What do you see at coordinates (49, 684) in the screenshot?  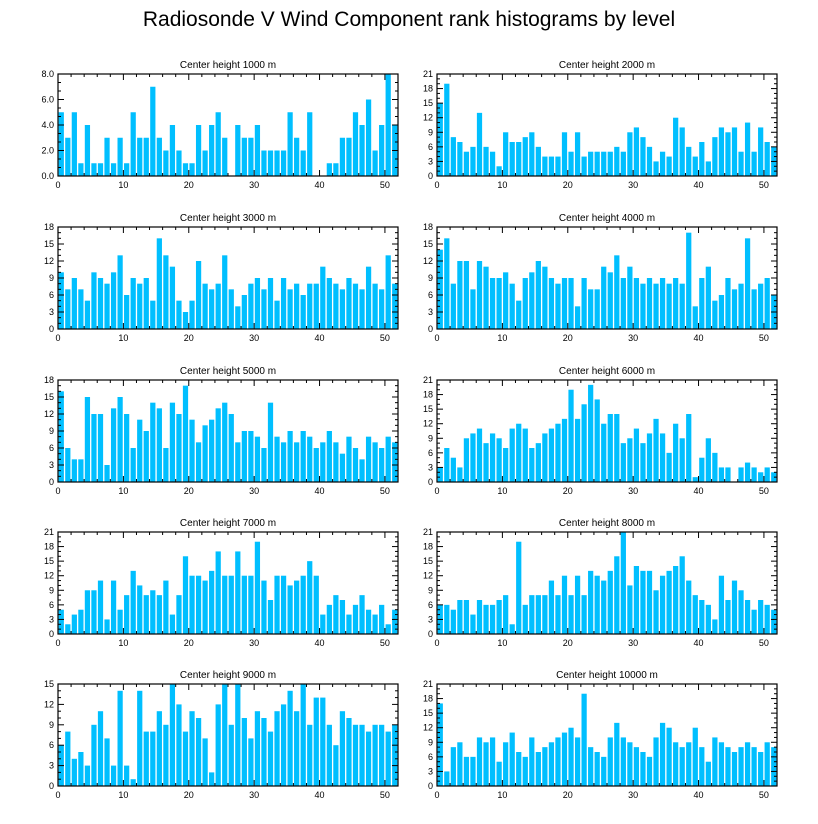 I see `chart9-ytick-label: 15` at bounding box center [49, 684].